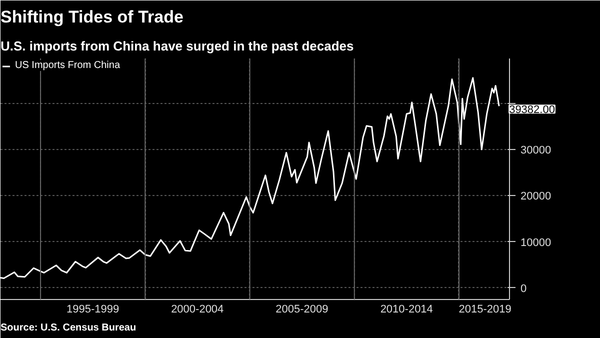 The width and height of the screenshot is (600, 338). I want to click on x-tick-label: 2000-2004, so click(197, 310).